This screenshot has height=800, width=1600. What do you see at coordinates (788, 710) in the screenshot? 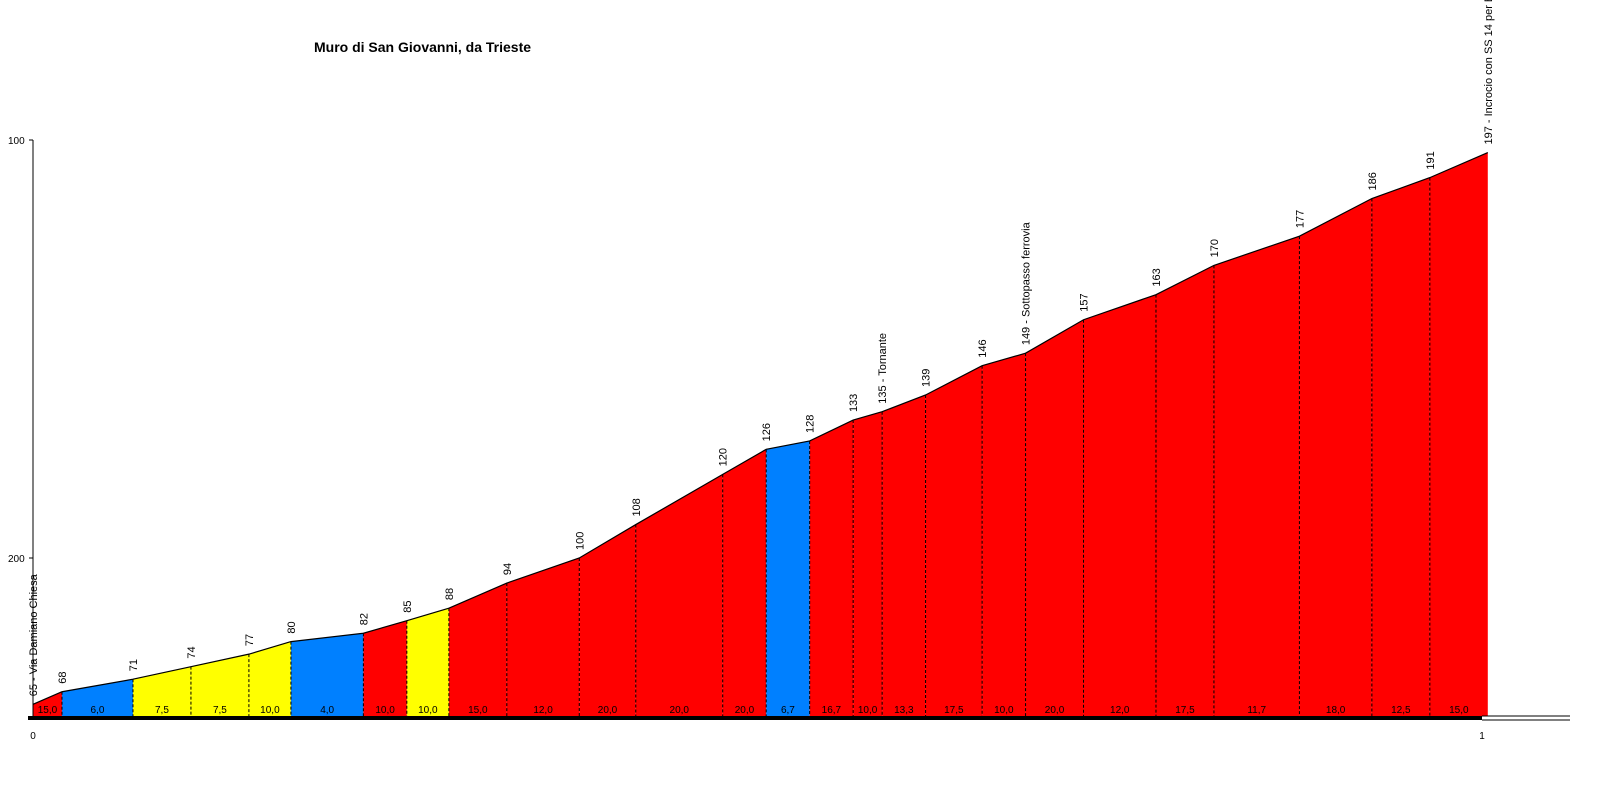
I see `segment-gradient-label: 6,7` at bounding box center [788, 710].